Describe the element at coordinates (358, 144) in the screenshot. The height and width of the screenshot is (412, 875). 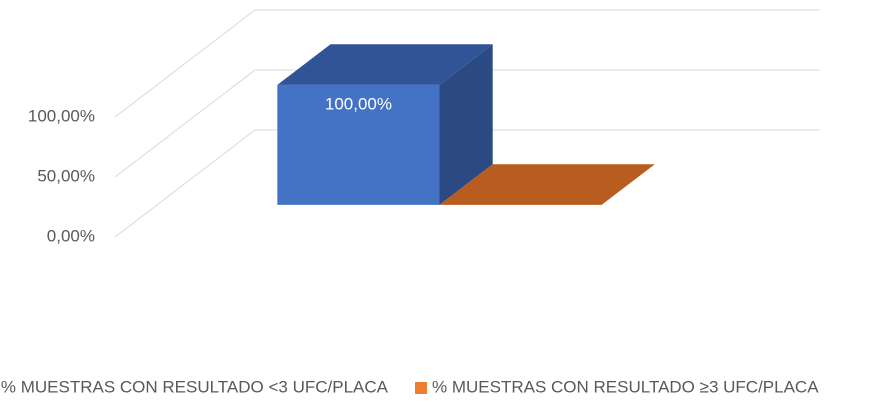
I see `bar-front` at that location.